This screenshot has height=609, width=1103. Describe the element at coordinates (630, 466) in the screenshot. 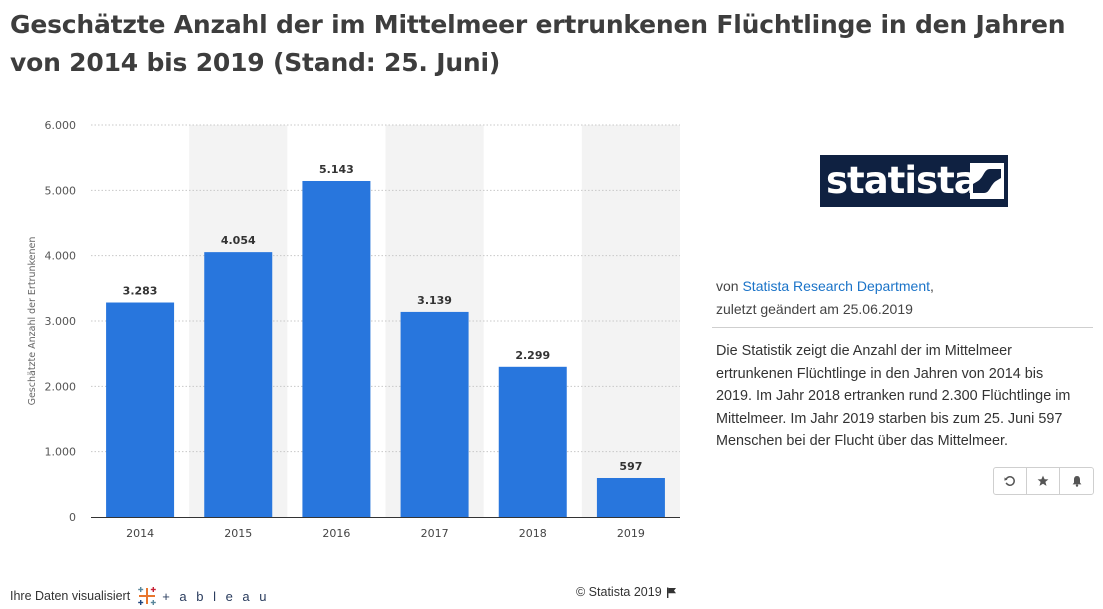

I see `data-label: 597` at that location.